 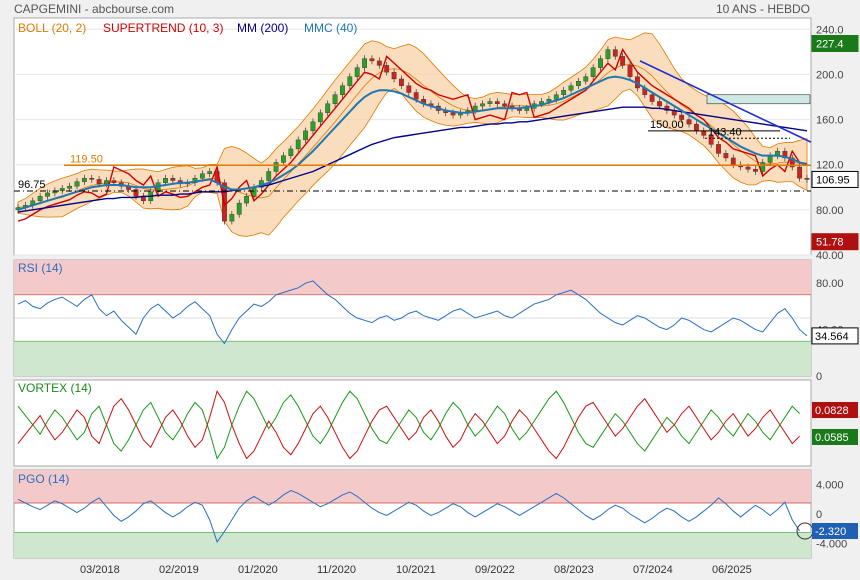 I want to click on pgo-badge-label: -2.320, so click(x=830, y=532).